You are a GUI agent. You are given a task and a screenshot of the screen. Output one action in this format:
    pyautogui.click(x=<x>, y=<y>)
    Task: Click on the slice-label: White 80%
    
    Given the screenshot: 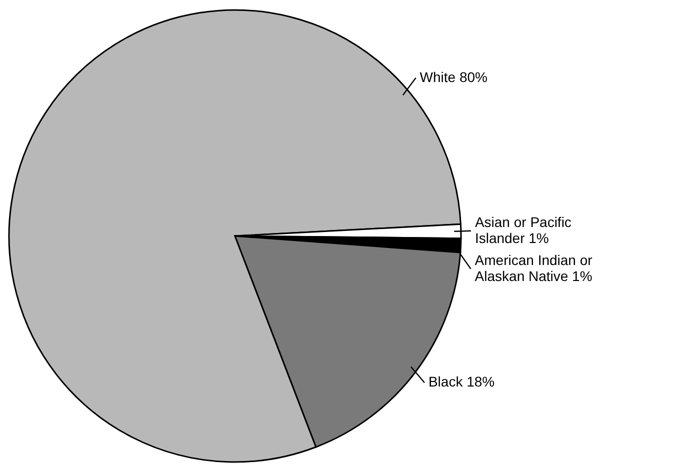 What is the action you would take?
    pyautogui.click(x=454, y=76)
    